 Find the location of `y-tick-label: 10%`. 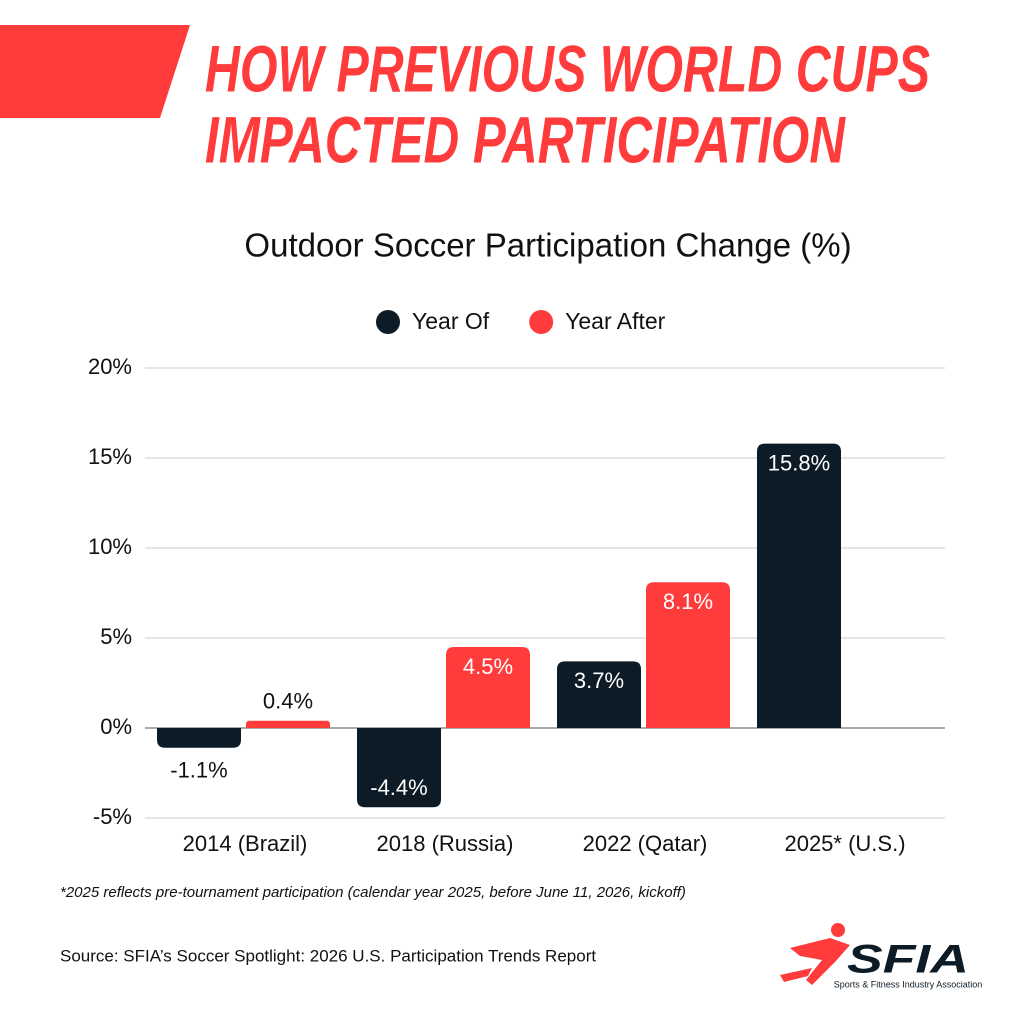

y-tick-label: 10% is located at coordinates (110, 546).